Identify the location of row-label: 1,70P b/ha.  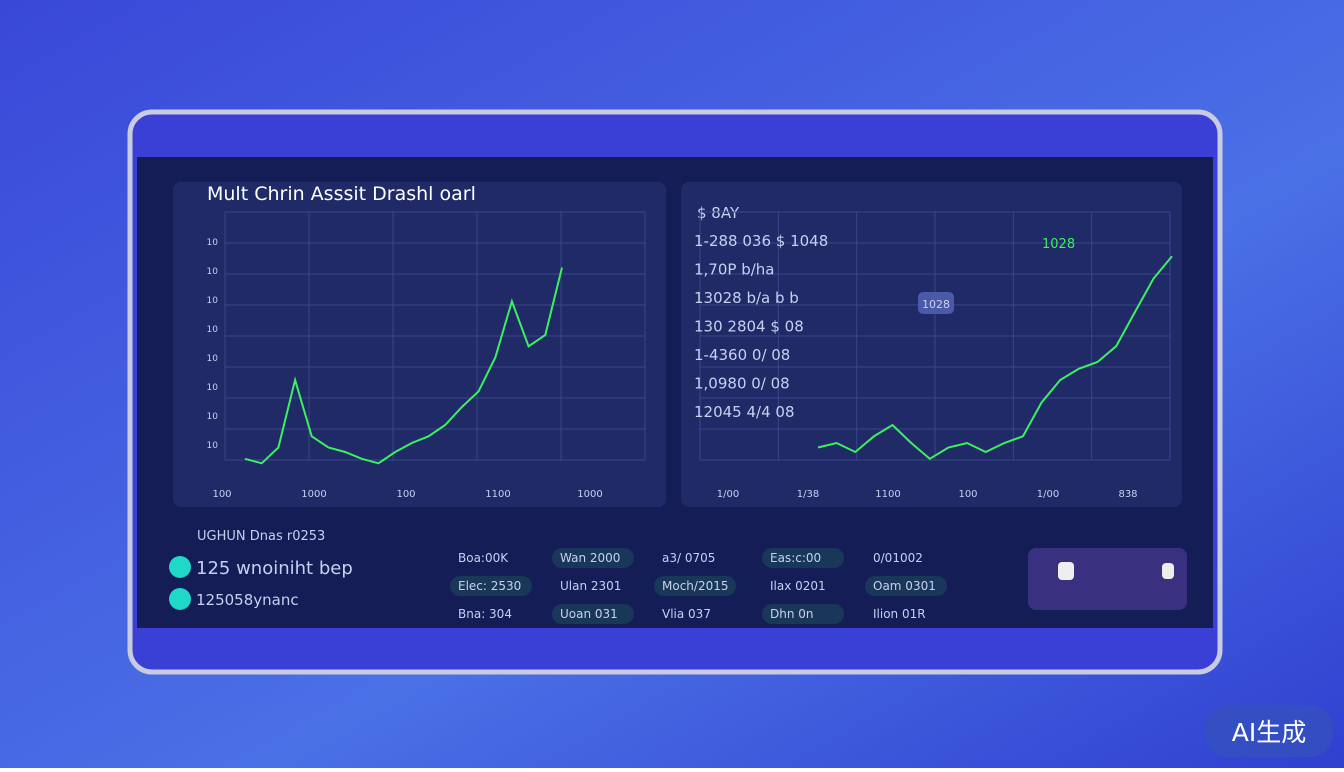
(734, 270).